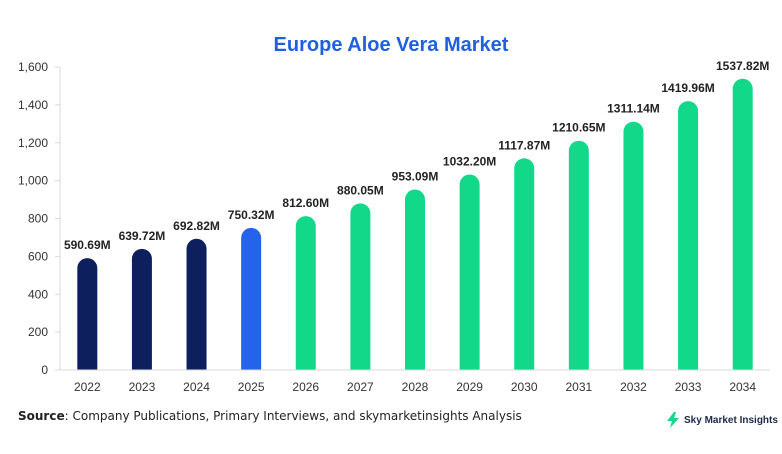 The width and height of the screenshot is (782, 454). I want to click on bar-2031, so click(578, 255).